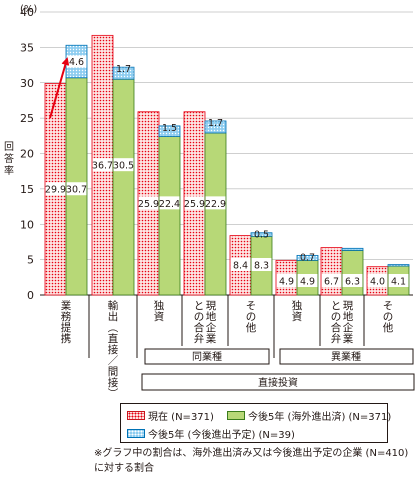 This screenshot has height=478, width=419. What do you see at coordinates (113, 316) in the screenshot?
I see `x-tick-char: 出` at bounding box center [113, 316].